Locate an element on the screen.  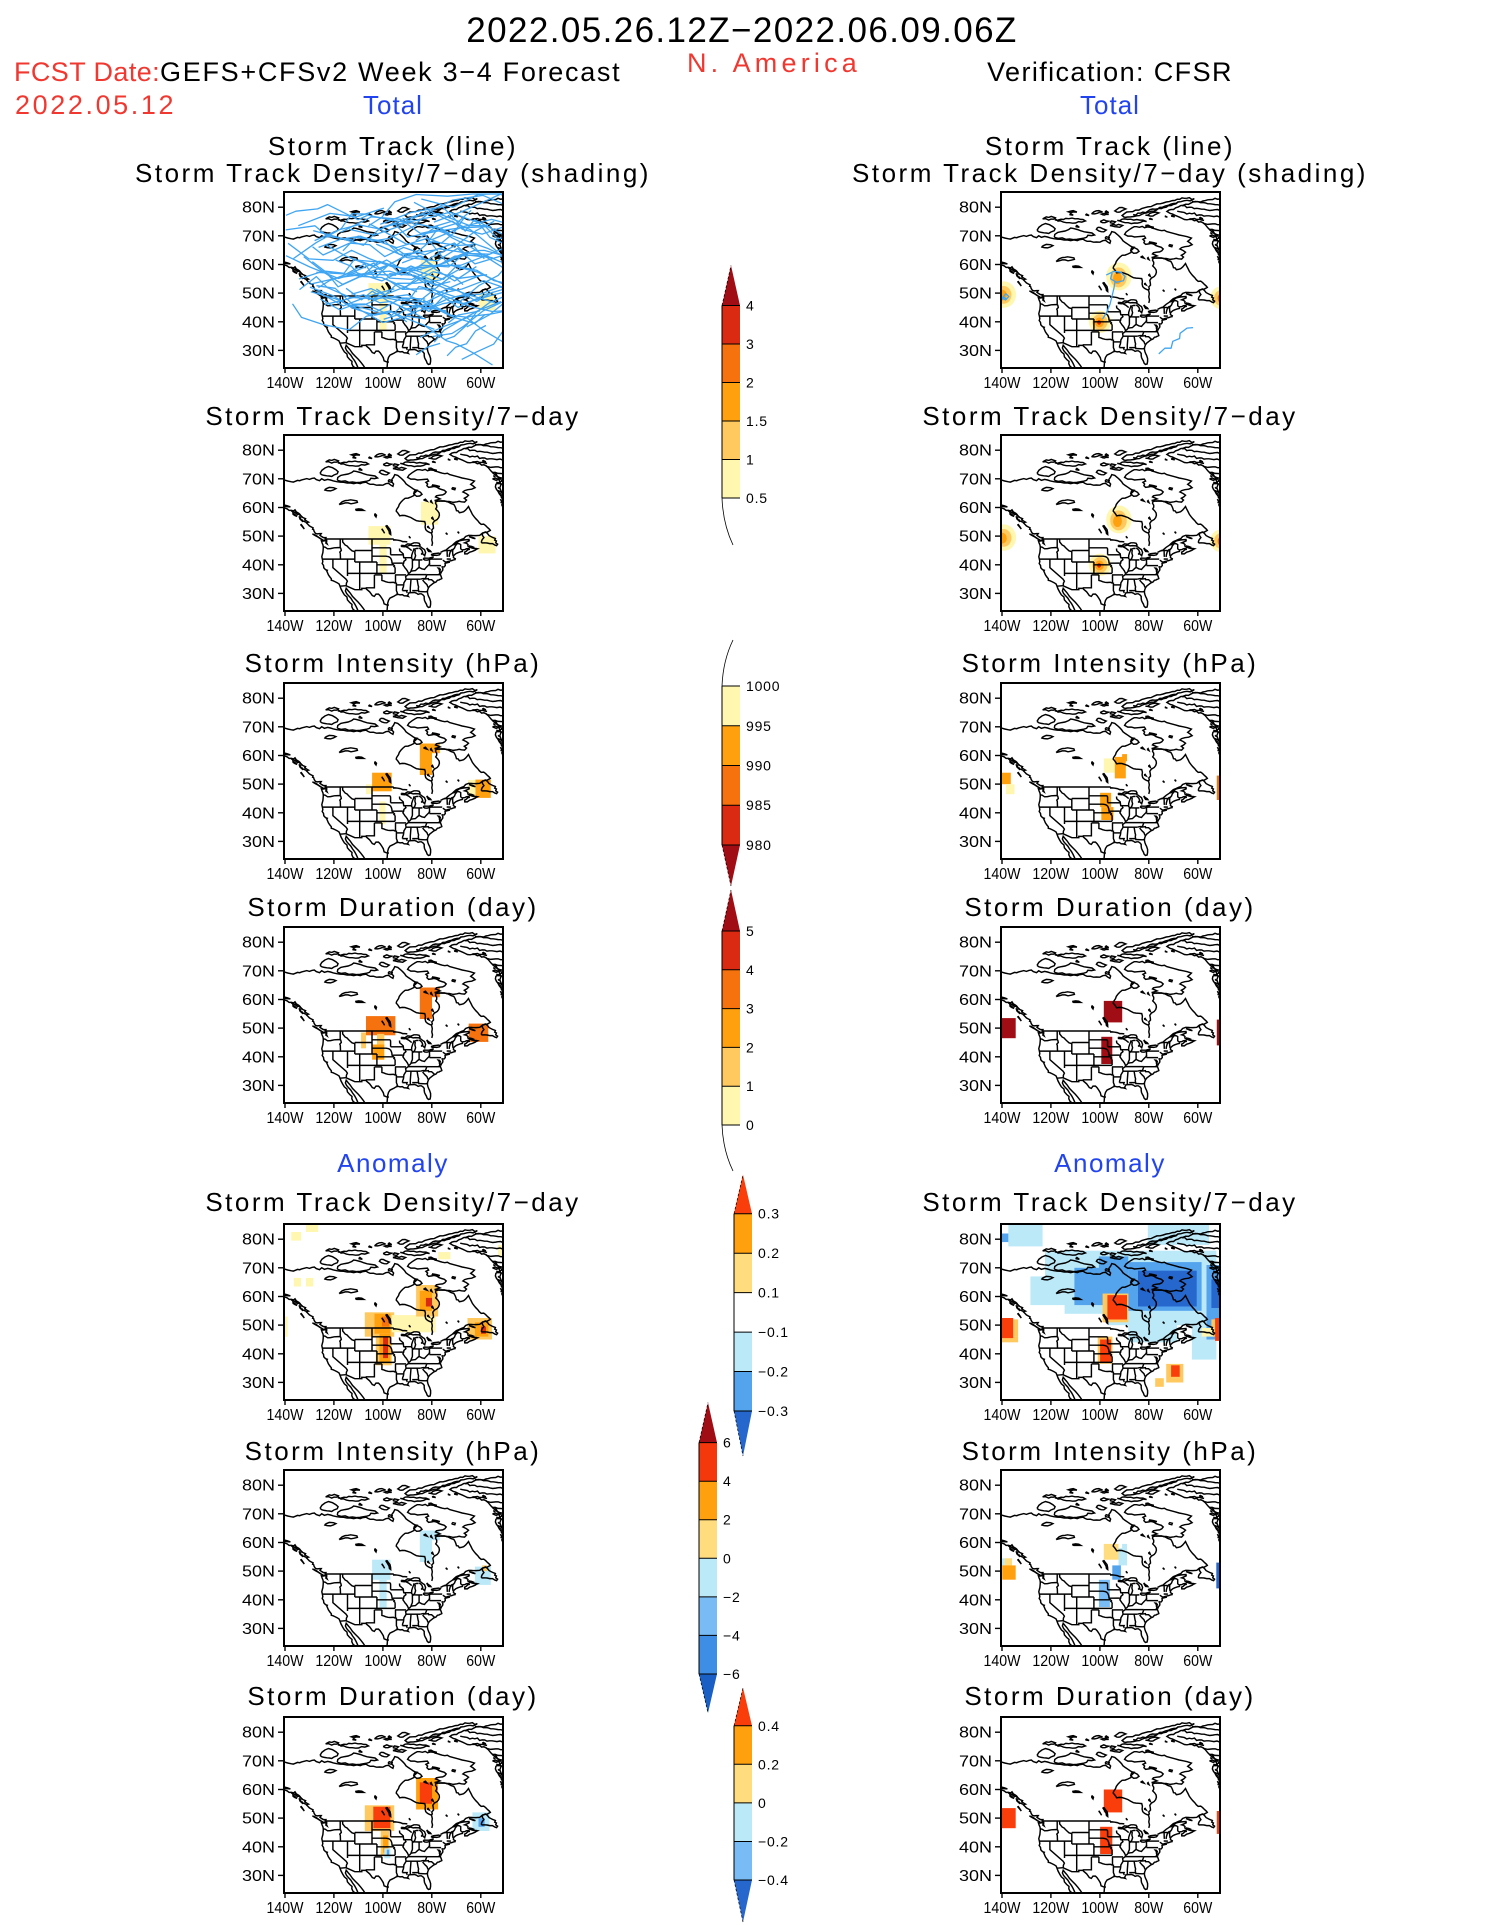
svg-text: 1000 is located at coordinates (763, 686).